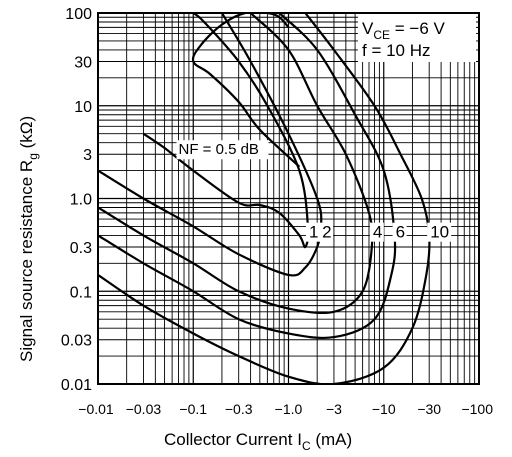 This screenshot has height=457, width=512. I want to click on curve-label: 10, so click(439, 232).